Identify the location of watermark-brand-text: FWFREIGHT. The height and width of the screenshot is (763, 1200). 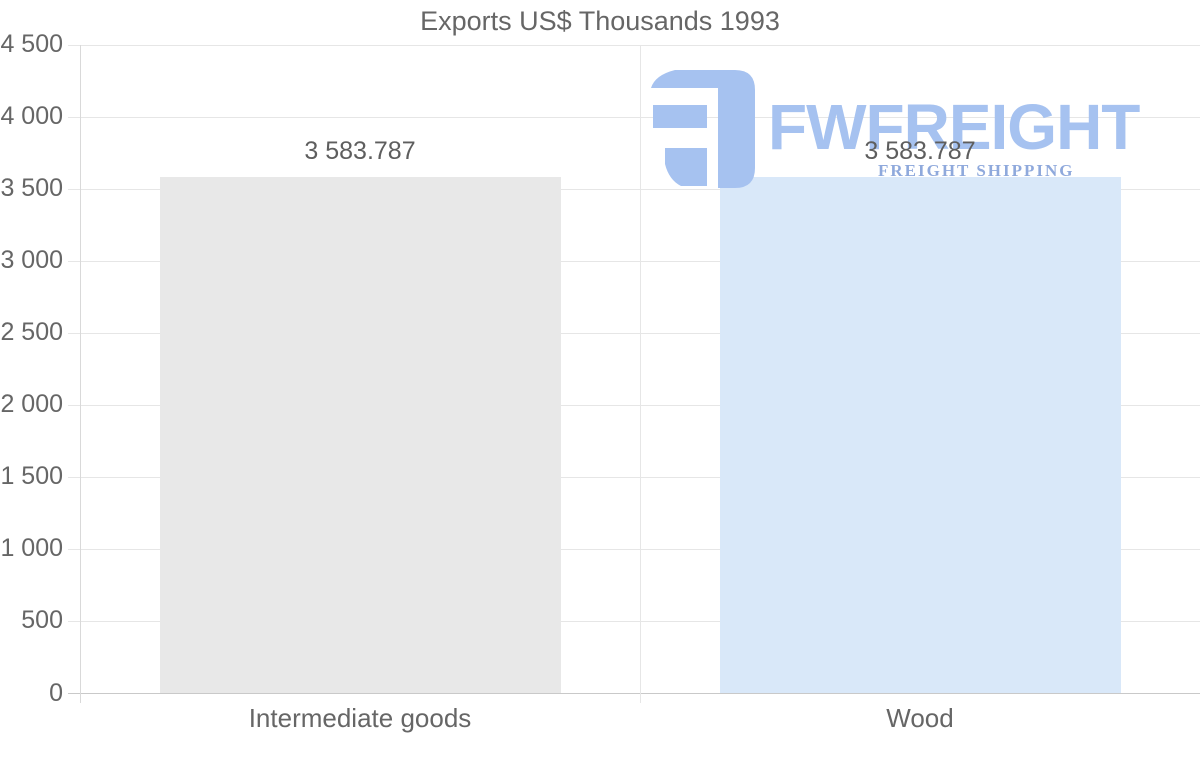
(954, 127).